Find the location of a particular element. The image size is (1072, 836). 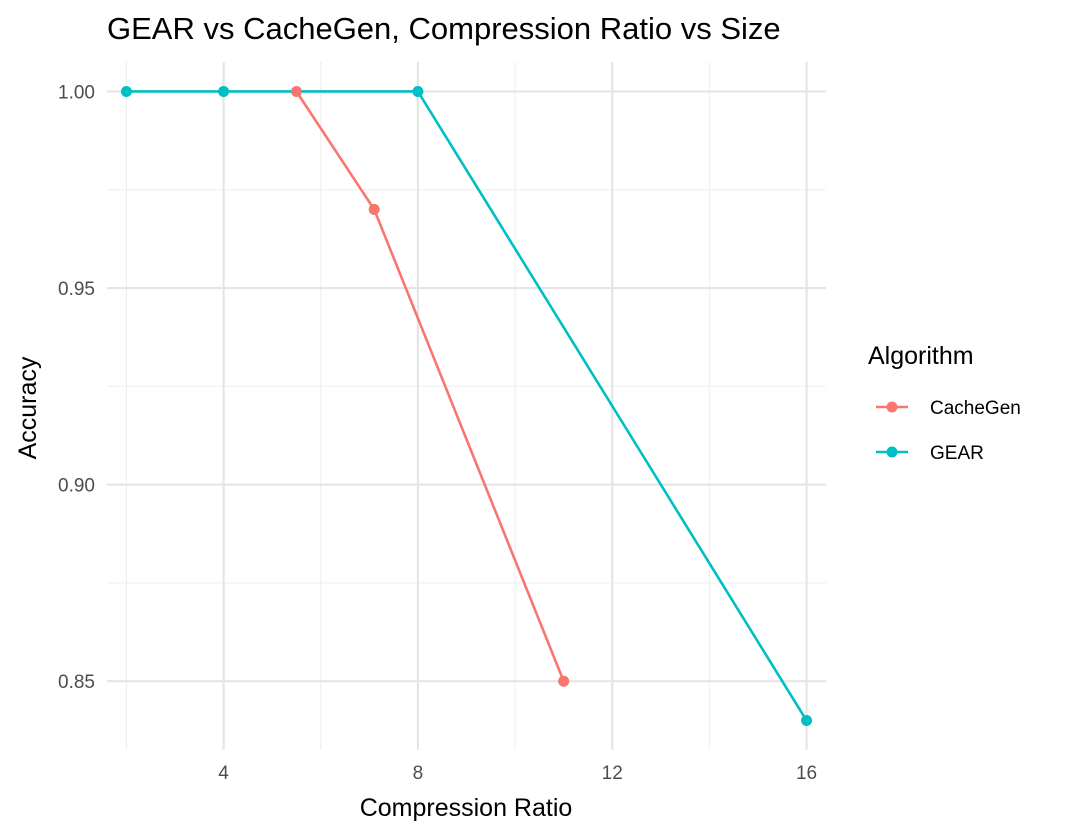

y-tick-label: 0.95 is located at coordinates (76, 289).